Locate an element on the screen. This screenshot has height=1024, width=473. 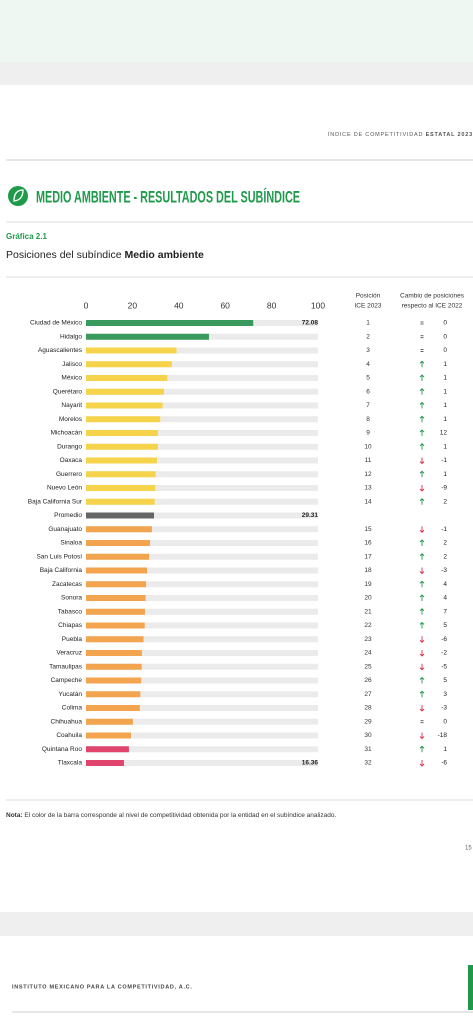
row-label: Nayarit is located at coordinates (71, 405).